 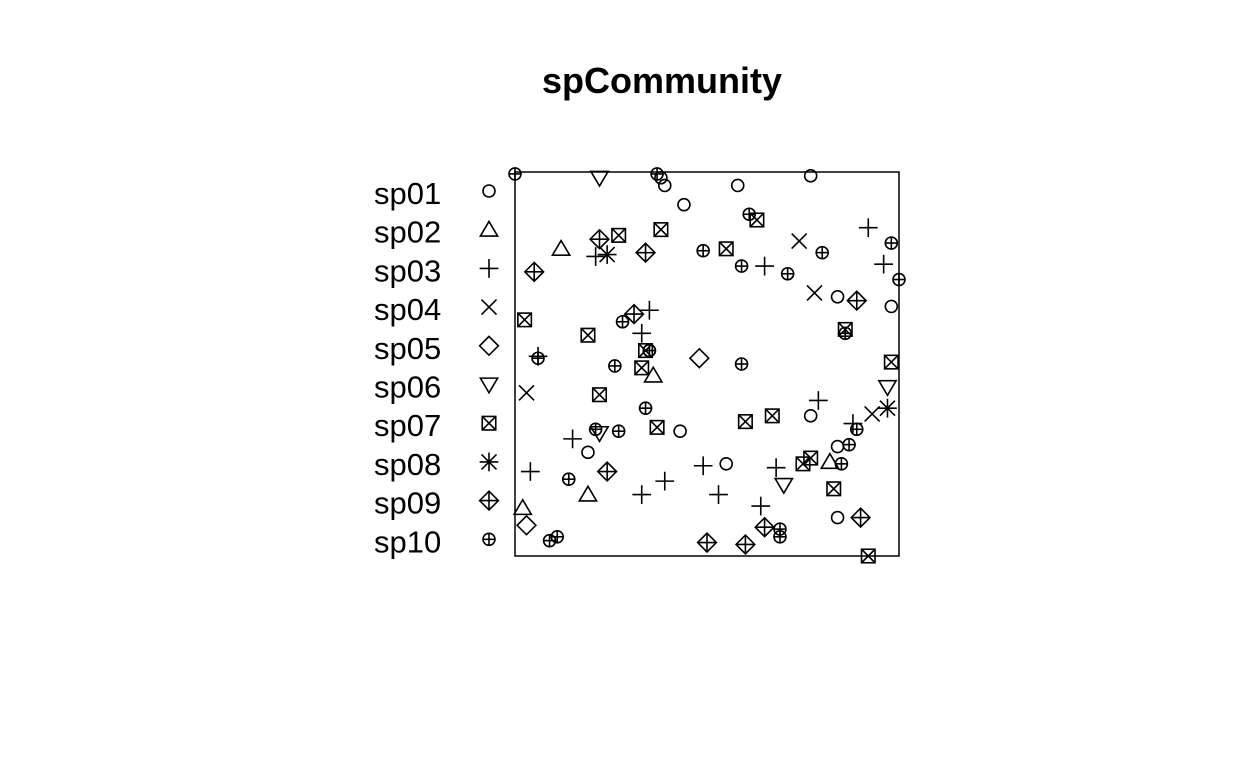 I want to click on legend-label-sp05: sp05, so click(x=407, y=348).